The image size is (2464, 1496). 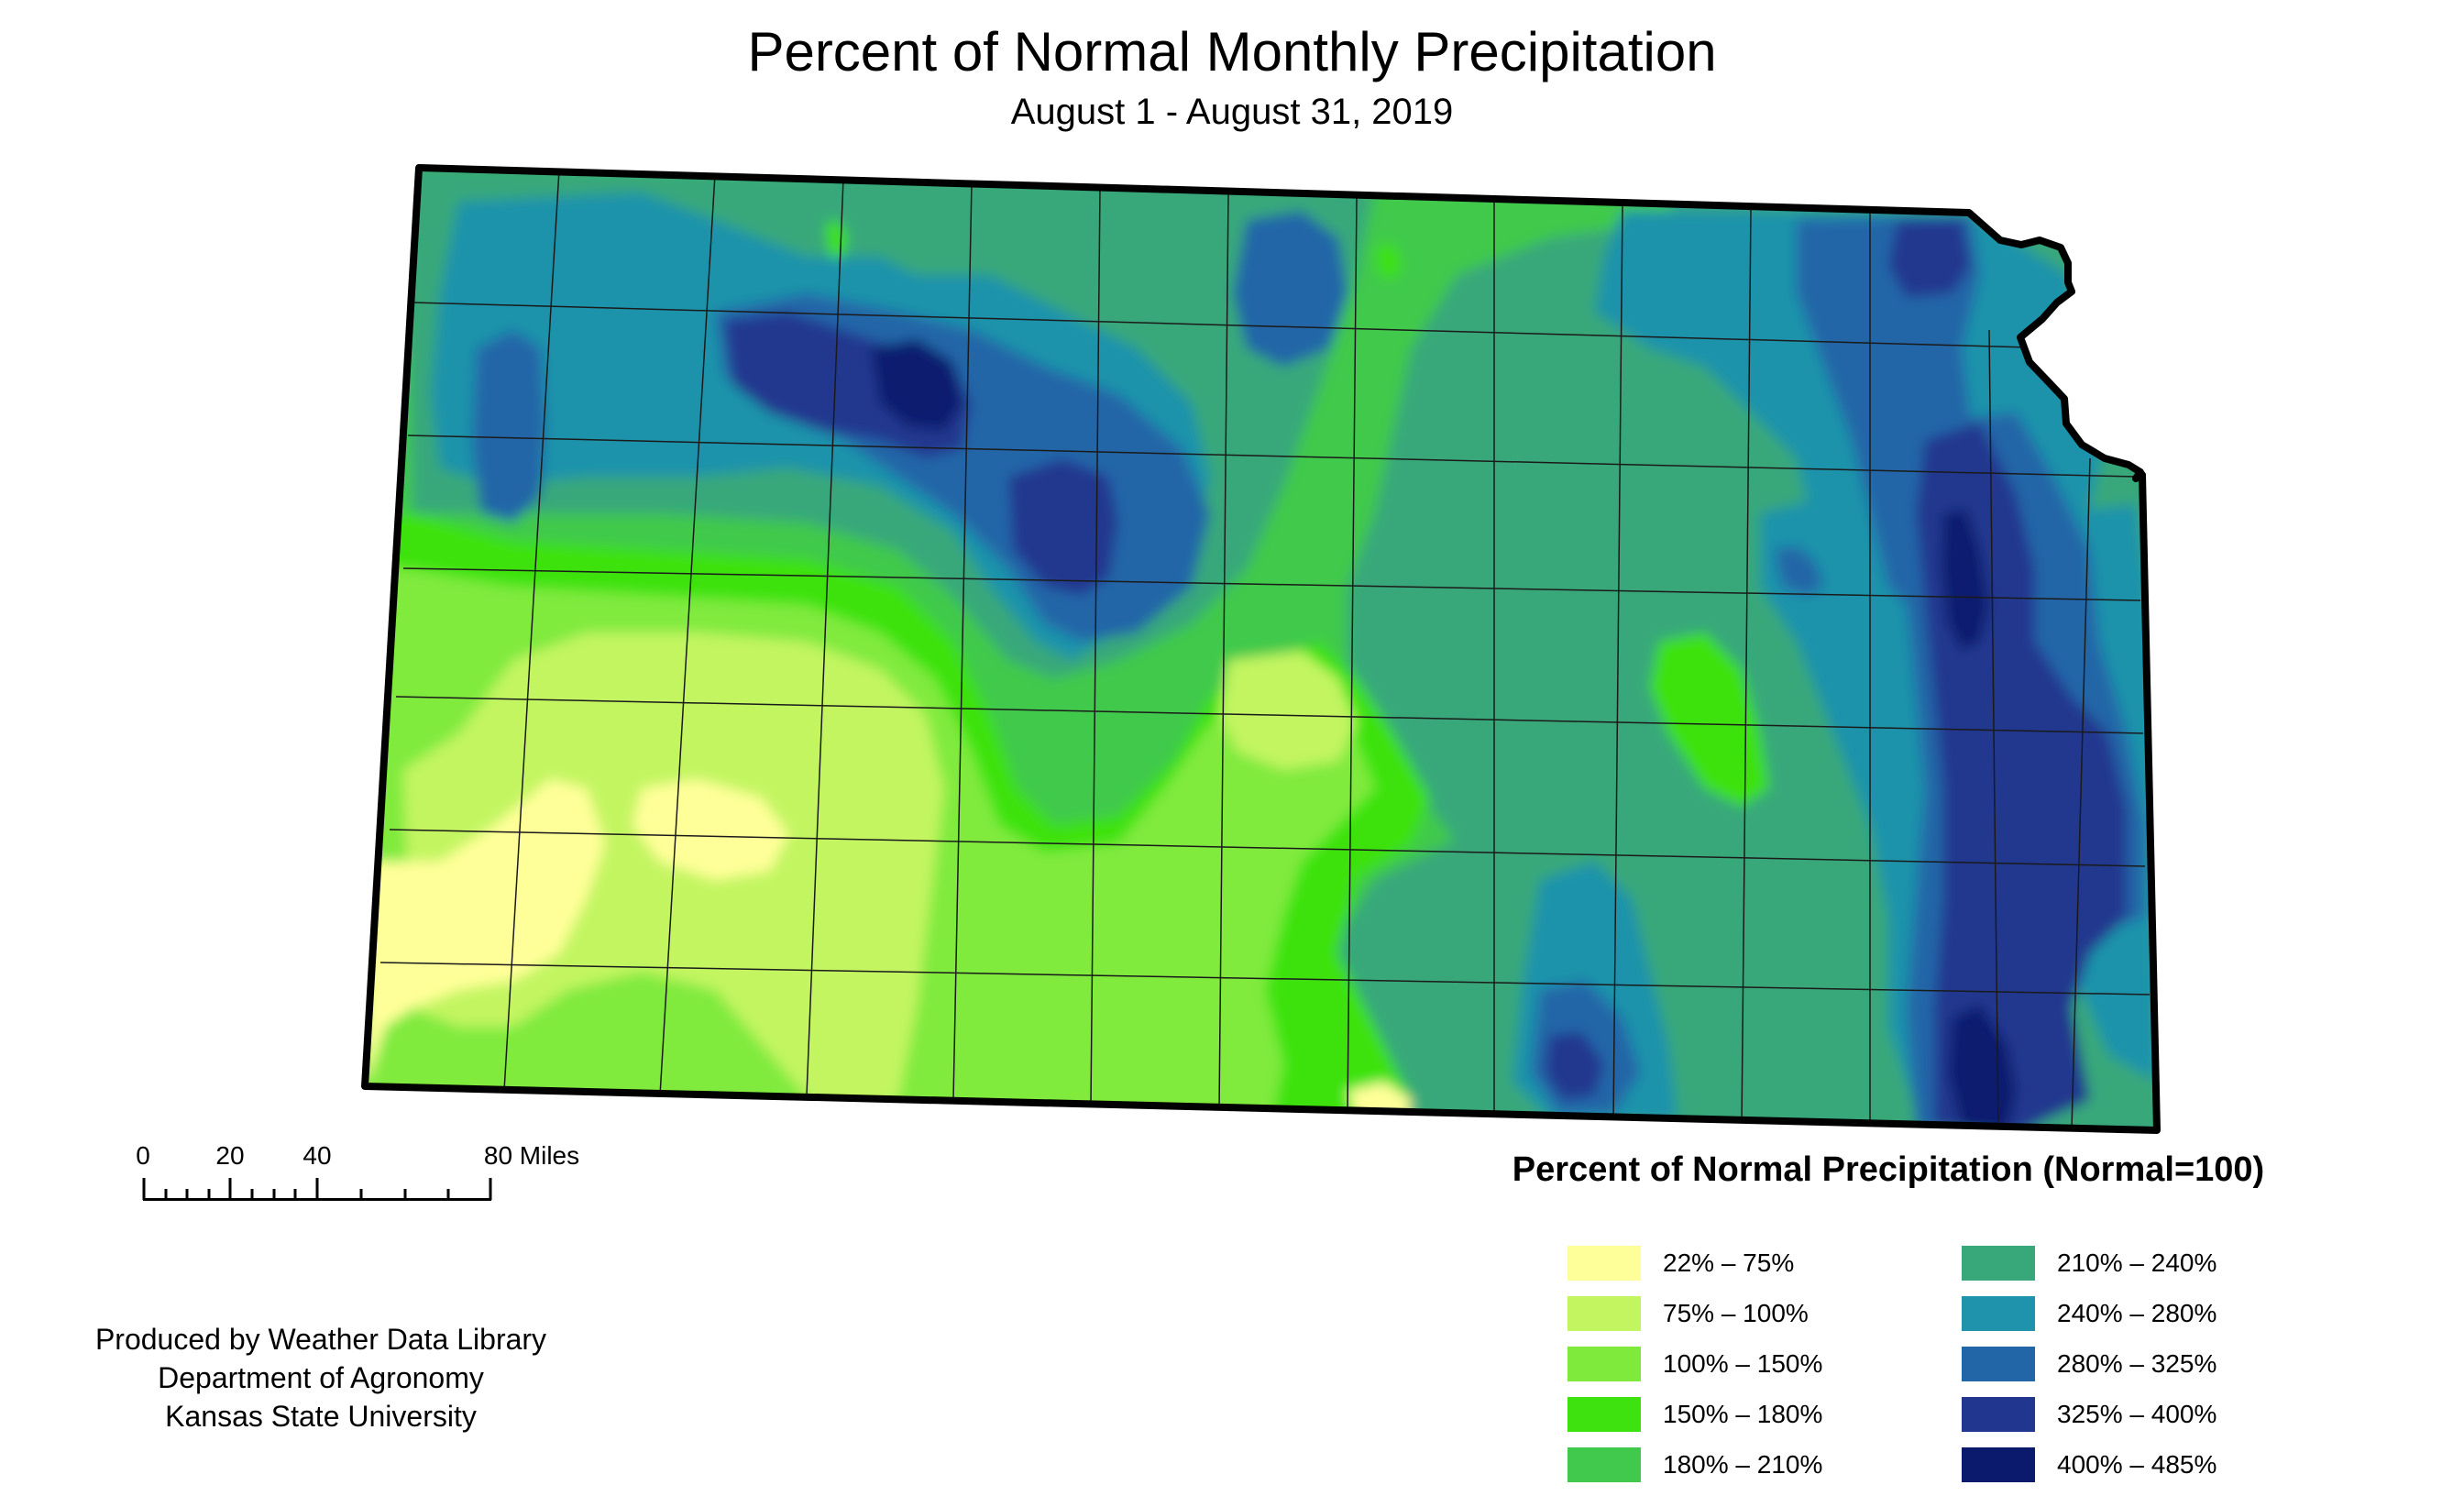 What do you see at coordinates (1743, 1464) in the screenshot?
I see `legend-label: 180% – 210%` at bounding box center [1743, 1464].